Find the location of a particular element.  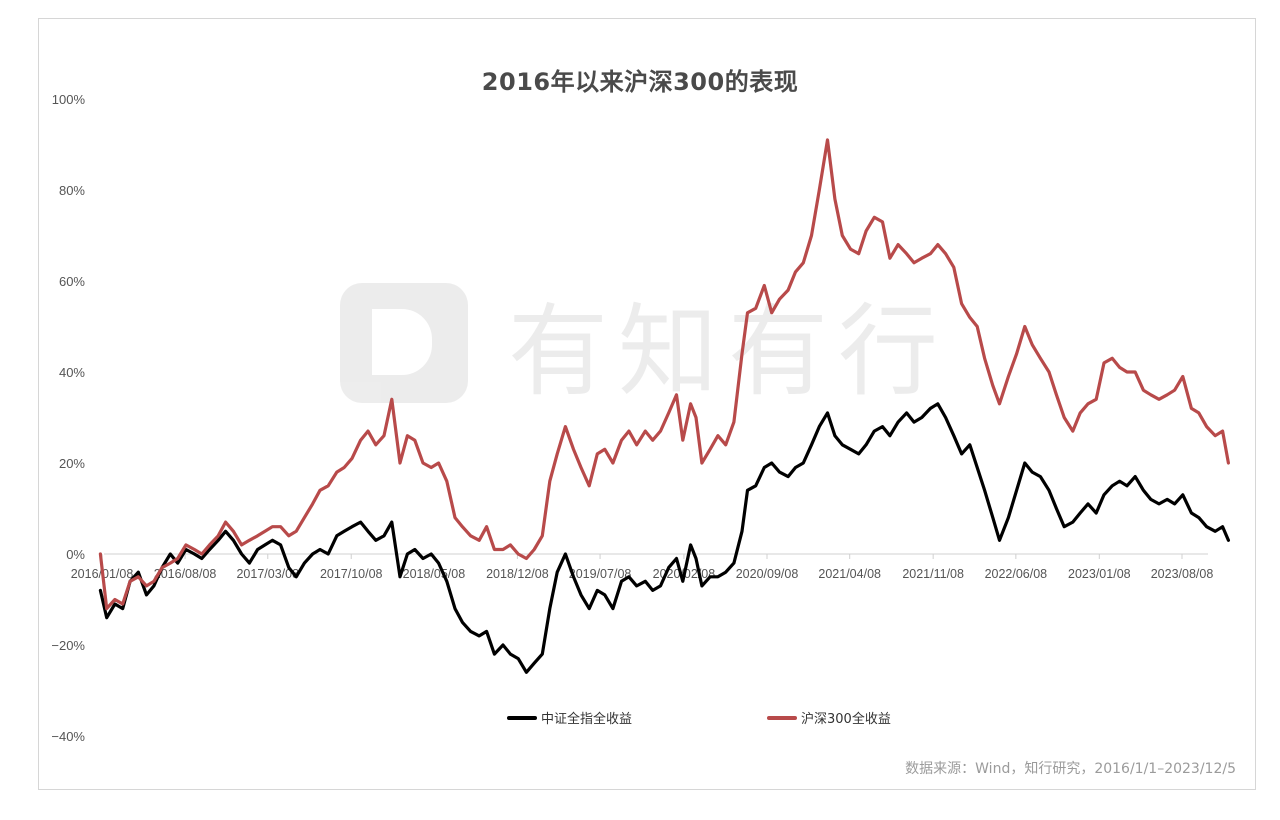

watermark-text: 有知有行 is located at coordinates (728, 351).